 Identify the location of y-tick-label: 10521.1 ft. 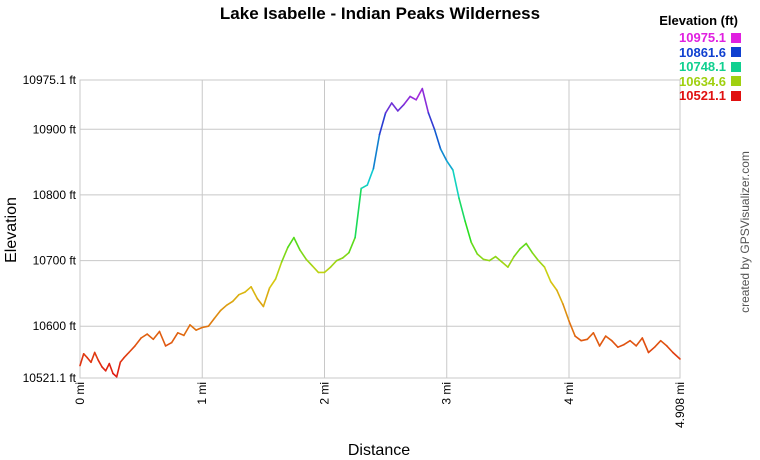
(50, 378).